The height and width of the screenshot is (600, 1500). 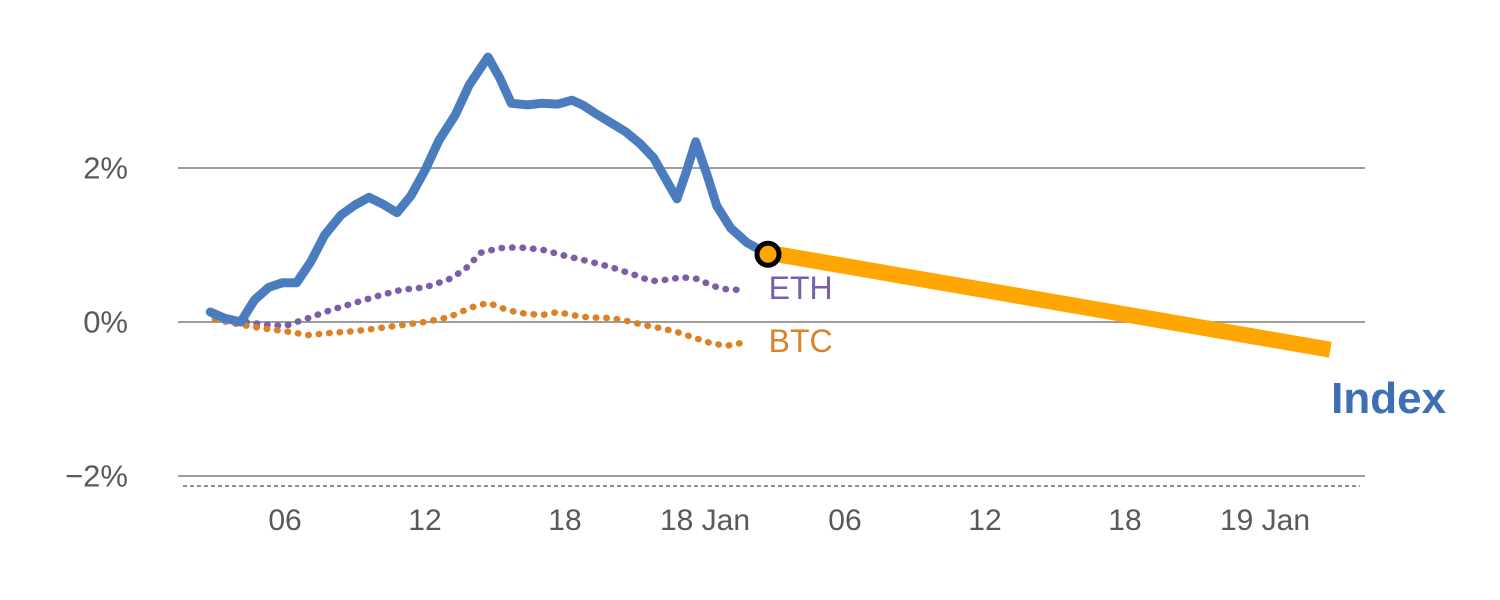 I want to click on x-tick-label-6: 18, so click(x=1125, y=520).